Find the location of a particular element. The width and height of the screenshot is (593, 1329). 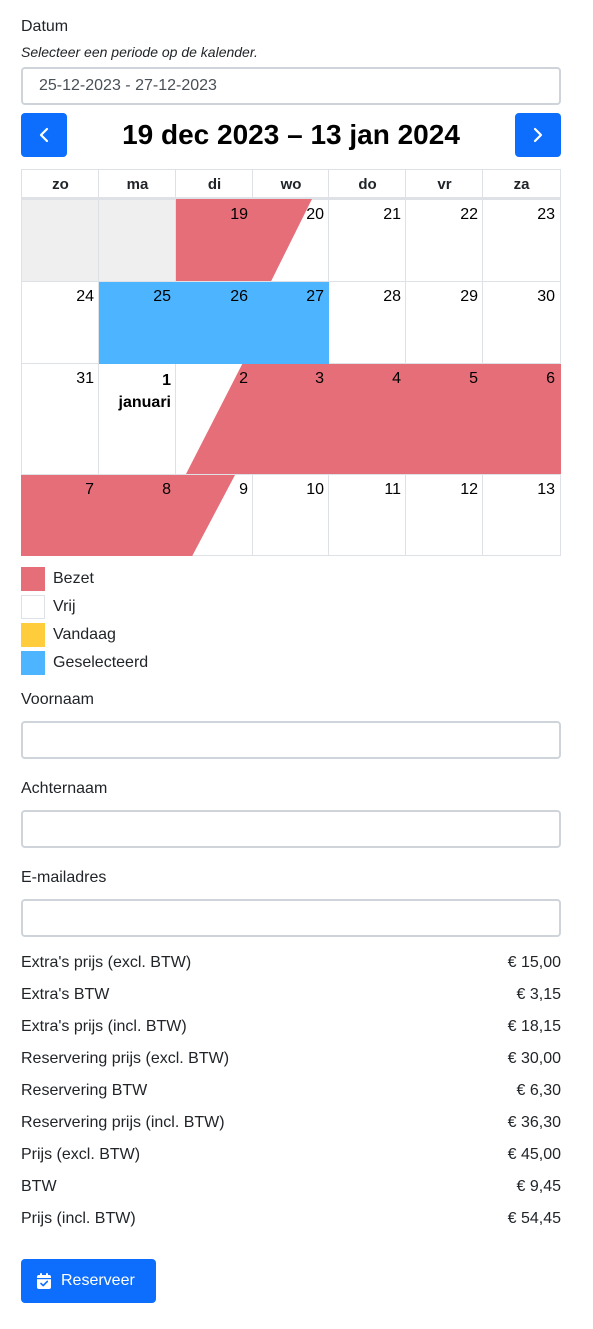

price-value: € 3,15 is located at coordinates (538, 994).